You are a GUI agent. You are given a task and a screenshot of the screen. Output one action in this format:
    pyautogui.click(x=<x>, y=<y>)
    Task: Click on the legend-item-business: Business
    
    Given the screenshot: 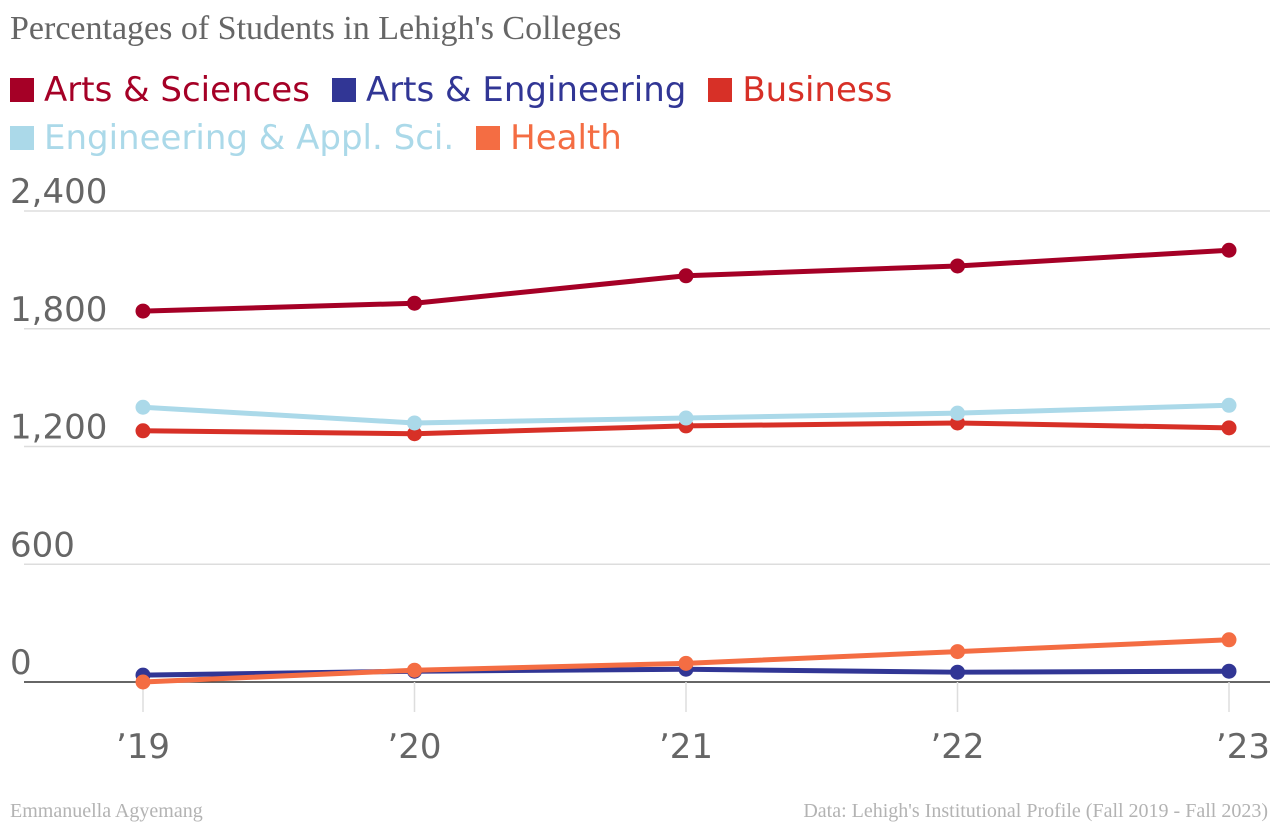 What is the action you would take?
    pyautogui.click(x=800, y=90)
    